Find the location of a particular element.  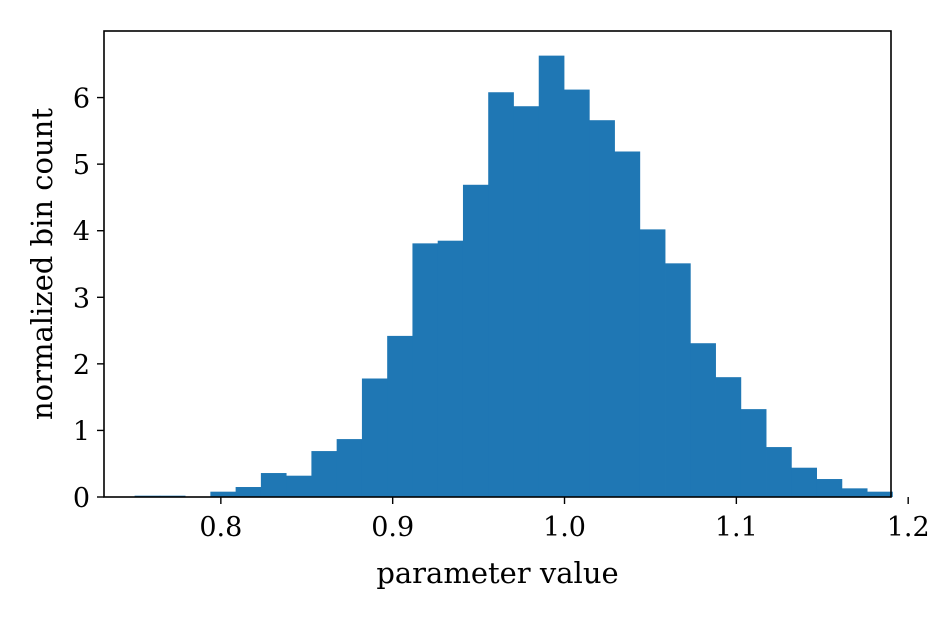

y-tick-label: 1 is located at coordinates (81, 431).